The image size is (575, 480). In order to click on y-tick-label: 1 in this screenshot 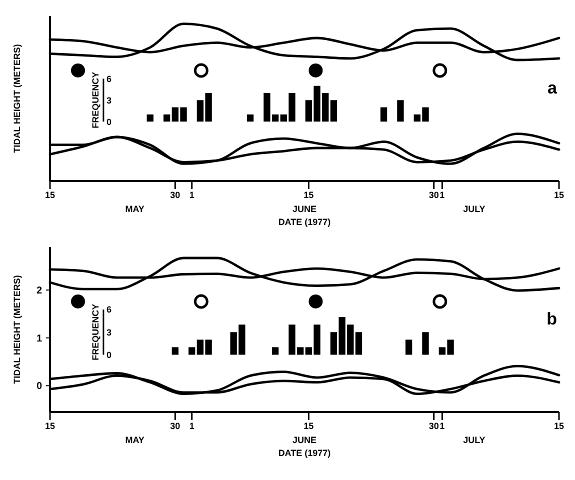, I will do `click(39, 338)`.